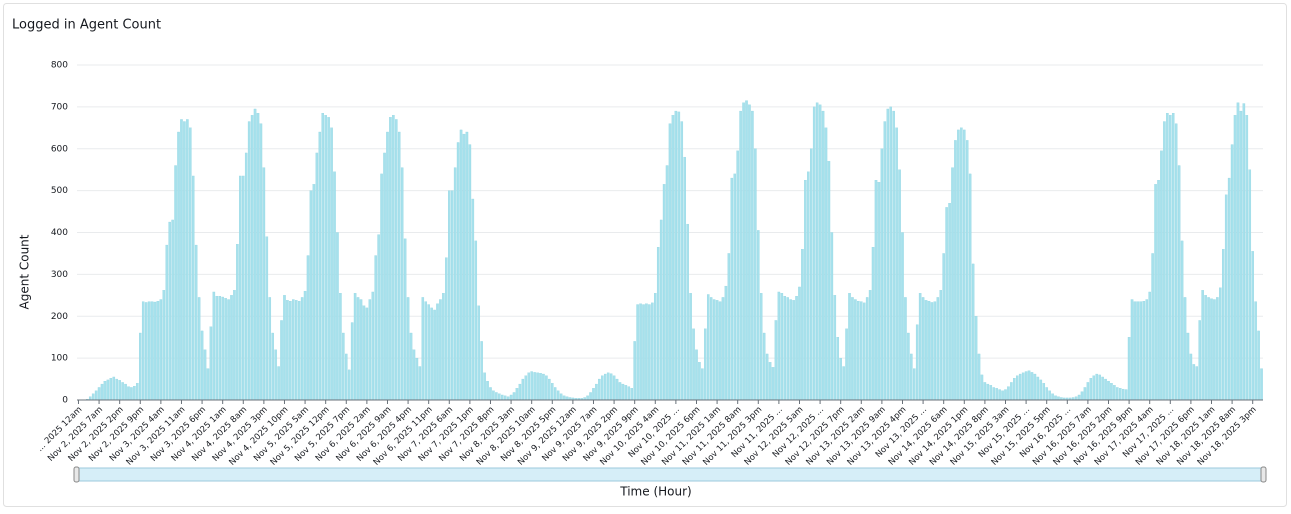 The height and width of the screenshot is (514, 1291). Describe the element at coordinates (59, 317) in the screenshot. I see `y-tick-label: 200` at that location.